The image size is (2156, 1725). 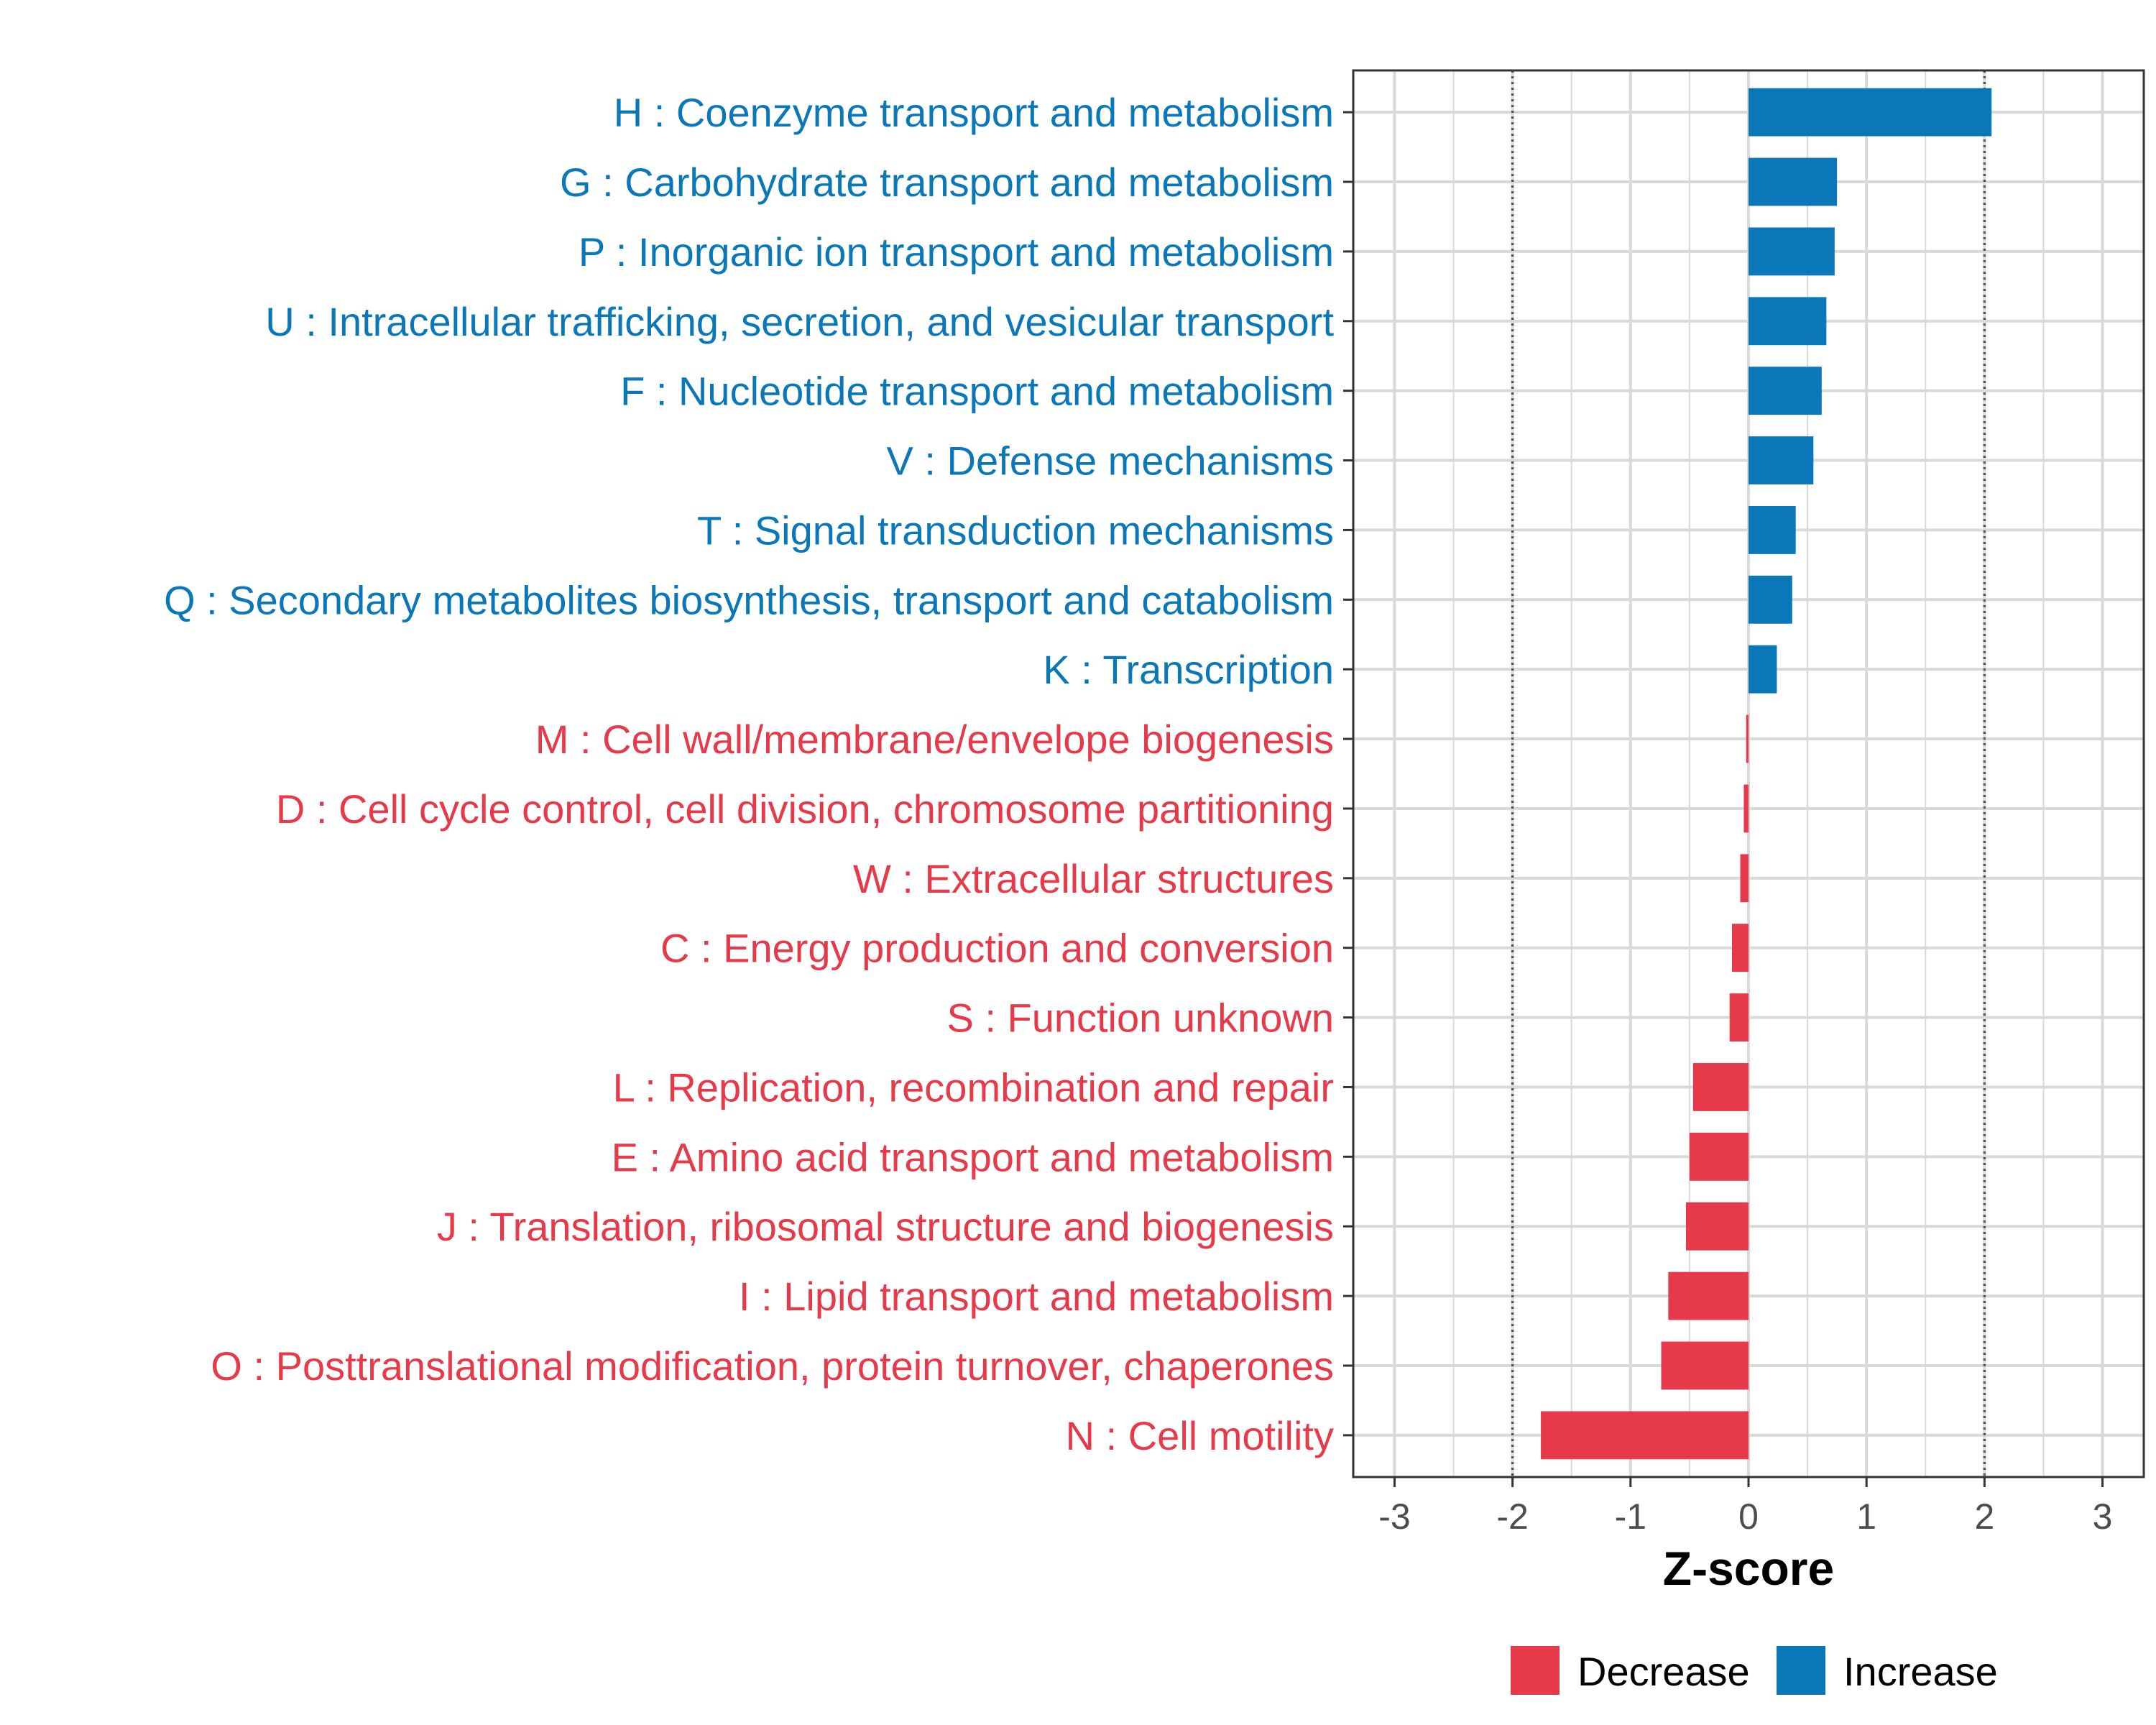 What do you see at coordinates (1093, 878) in the screenshot?
I see `category-label-11: W : Extracellular structures` at bounding box center [1093, 878].